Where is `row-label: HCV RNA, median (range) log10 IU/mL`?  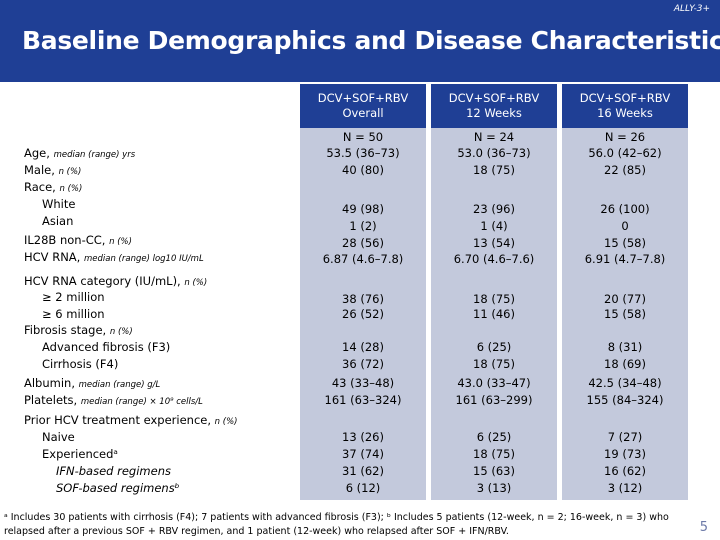
row-label: HCV RNA, median (range) log10 IU/mL is located at coordinates (114, 258).